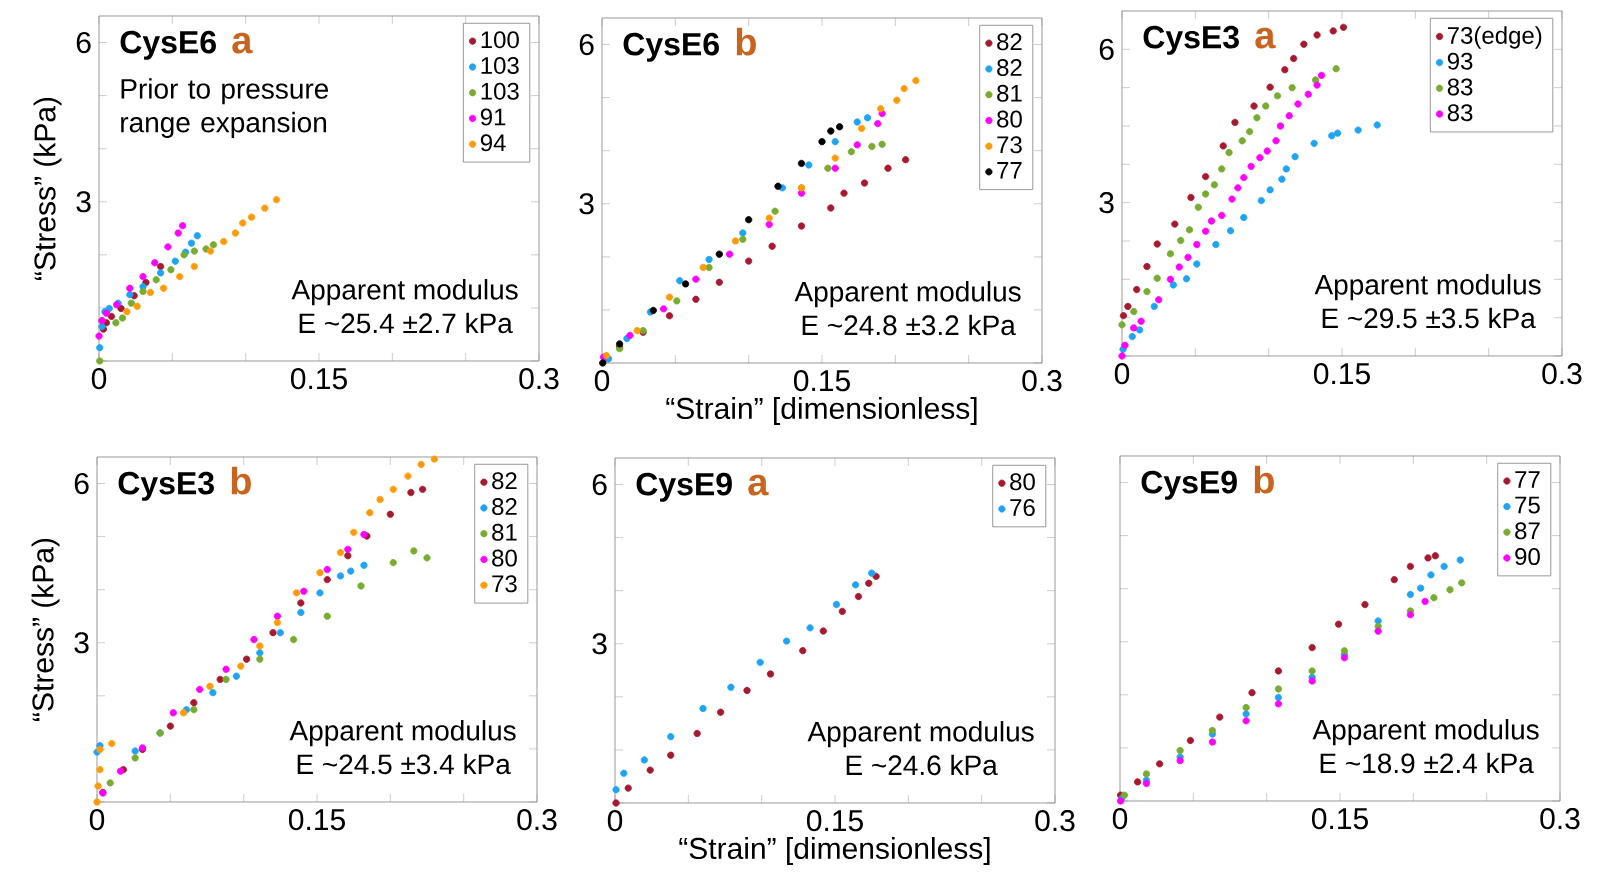 The image size is (1606, 882). What do you see at coordinates (500, 40) in the screenshot?
I see `legend-label: 100` at bounding box center [500, 40].